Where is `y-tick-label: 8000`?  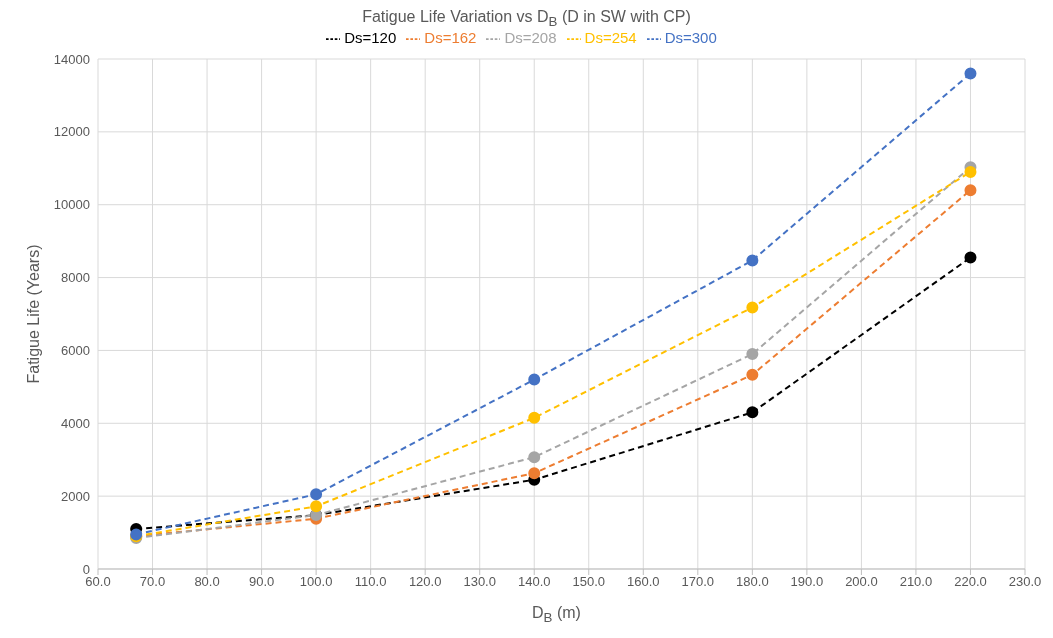 y-tick-label: 8000 is located at coordinates (75, 278).